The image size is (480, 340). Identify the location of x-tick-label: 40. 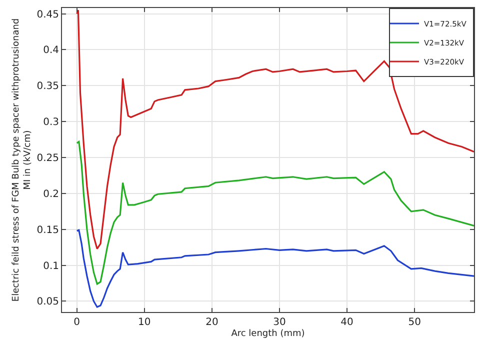
(347, 322).